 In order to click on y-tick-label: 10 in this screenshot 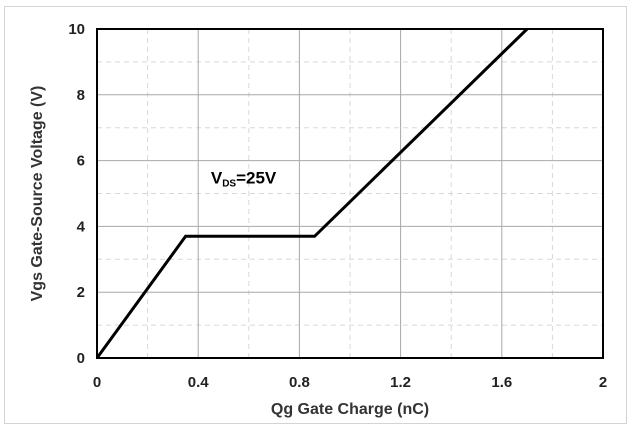, I will do `click(76, 29)`.